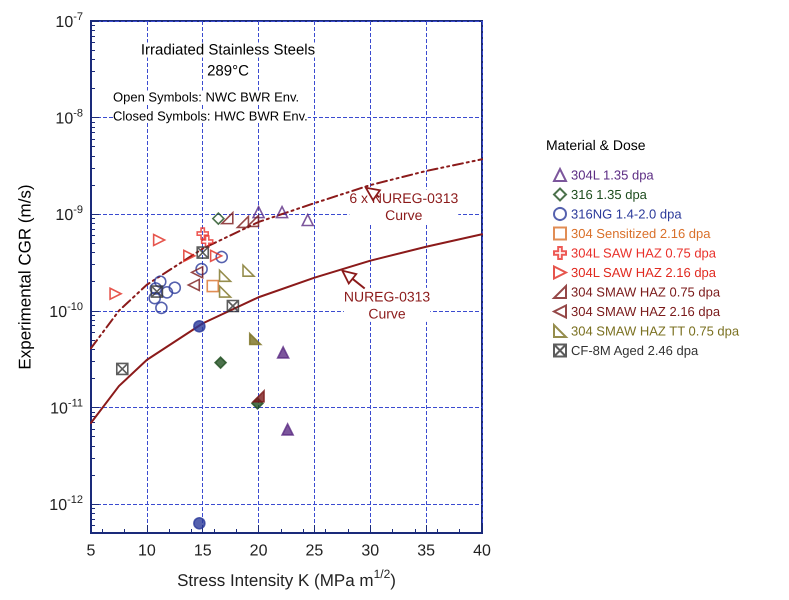 The height and width of the screenshot is (600, 789). What do you see at coordinates (612, 175) in the screenshot?
I see `legend-label: 304L 1.35 dpa` at bounding box center [612, 175].